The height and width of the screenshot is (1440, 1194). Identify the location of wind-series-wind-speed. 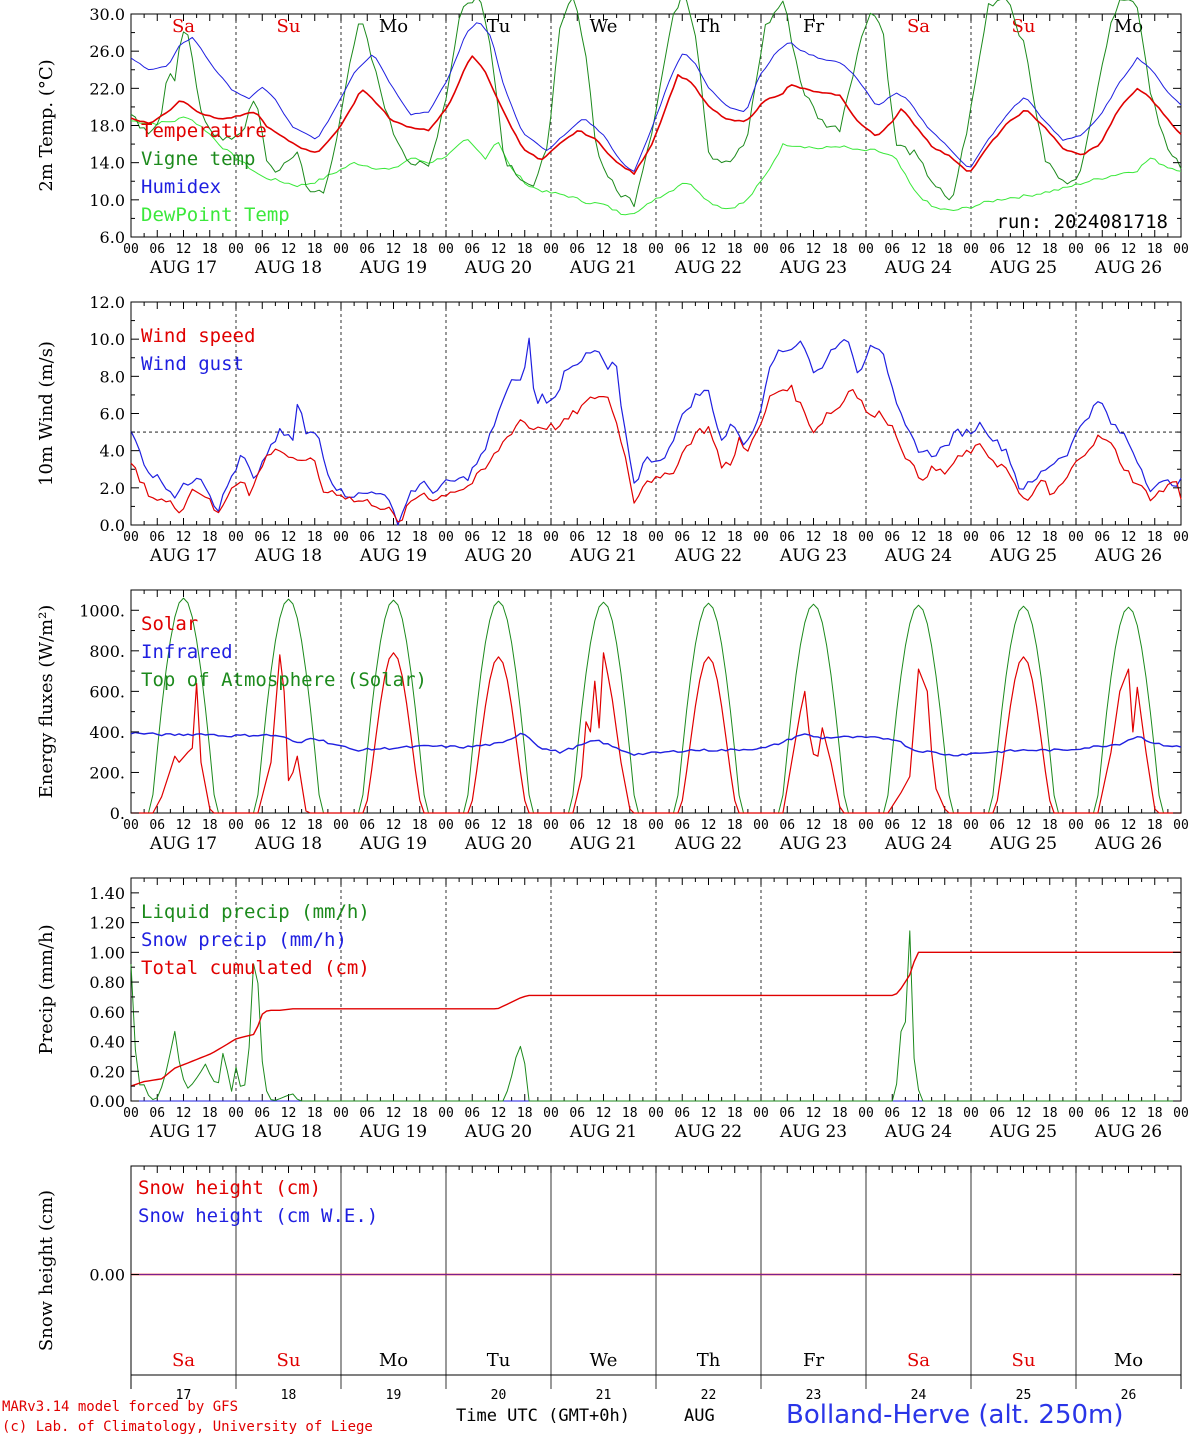
(656, 453).